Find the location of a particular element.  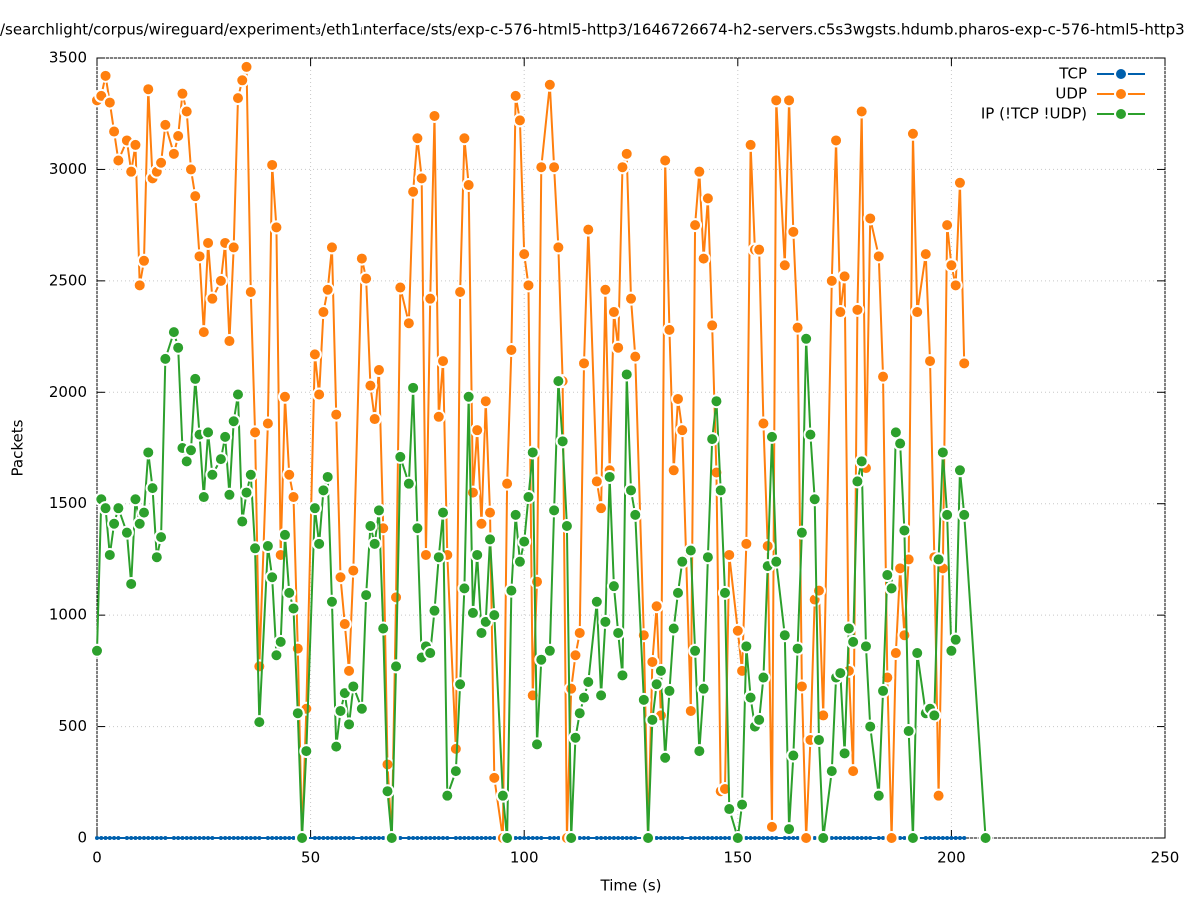

legend-label: TCP is located at coordinates (1072, 74).